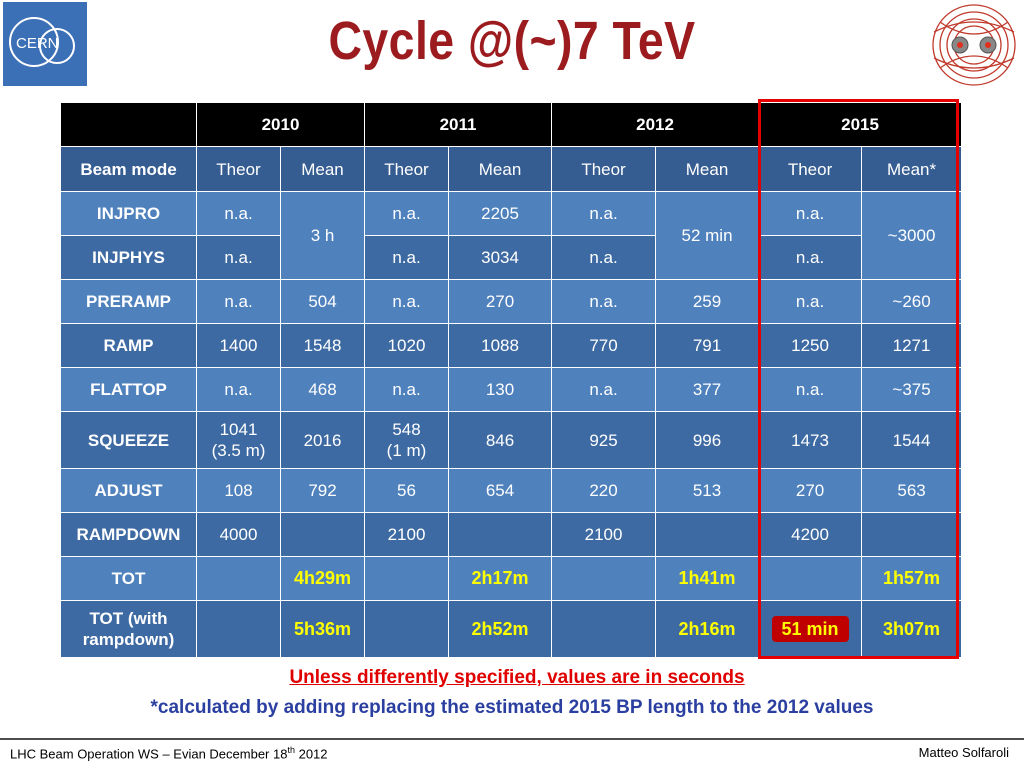 The width and height of the screenshot is (1024, 768). I want to click on table-row-adjust: ADJUST 108 792 56 654 220 513 270 563, so click(511, 490).